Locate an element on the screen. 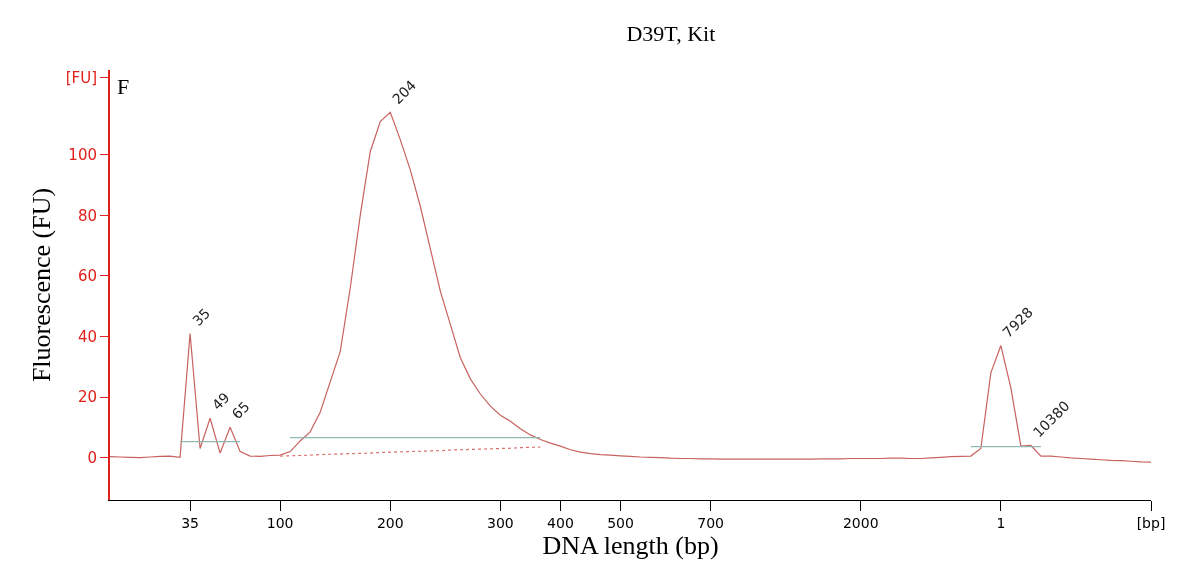 This screenshot has height=578, width=1177. x-tick-label: 2000 is located at coordinates (860, 522).